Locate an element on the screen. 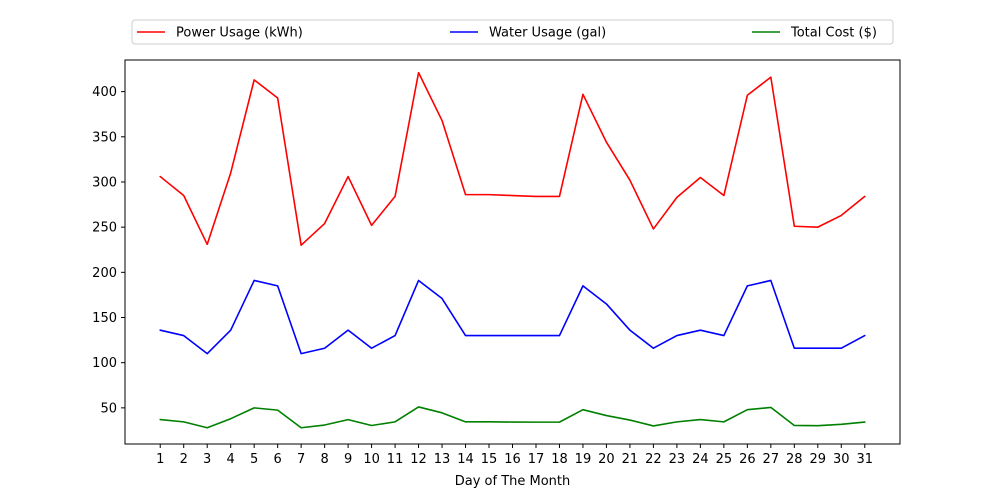 The width and height of the screenshot is (1000, 500). x-tick-label: 20 is located at coordinates (606, 459).